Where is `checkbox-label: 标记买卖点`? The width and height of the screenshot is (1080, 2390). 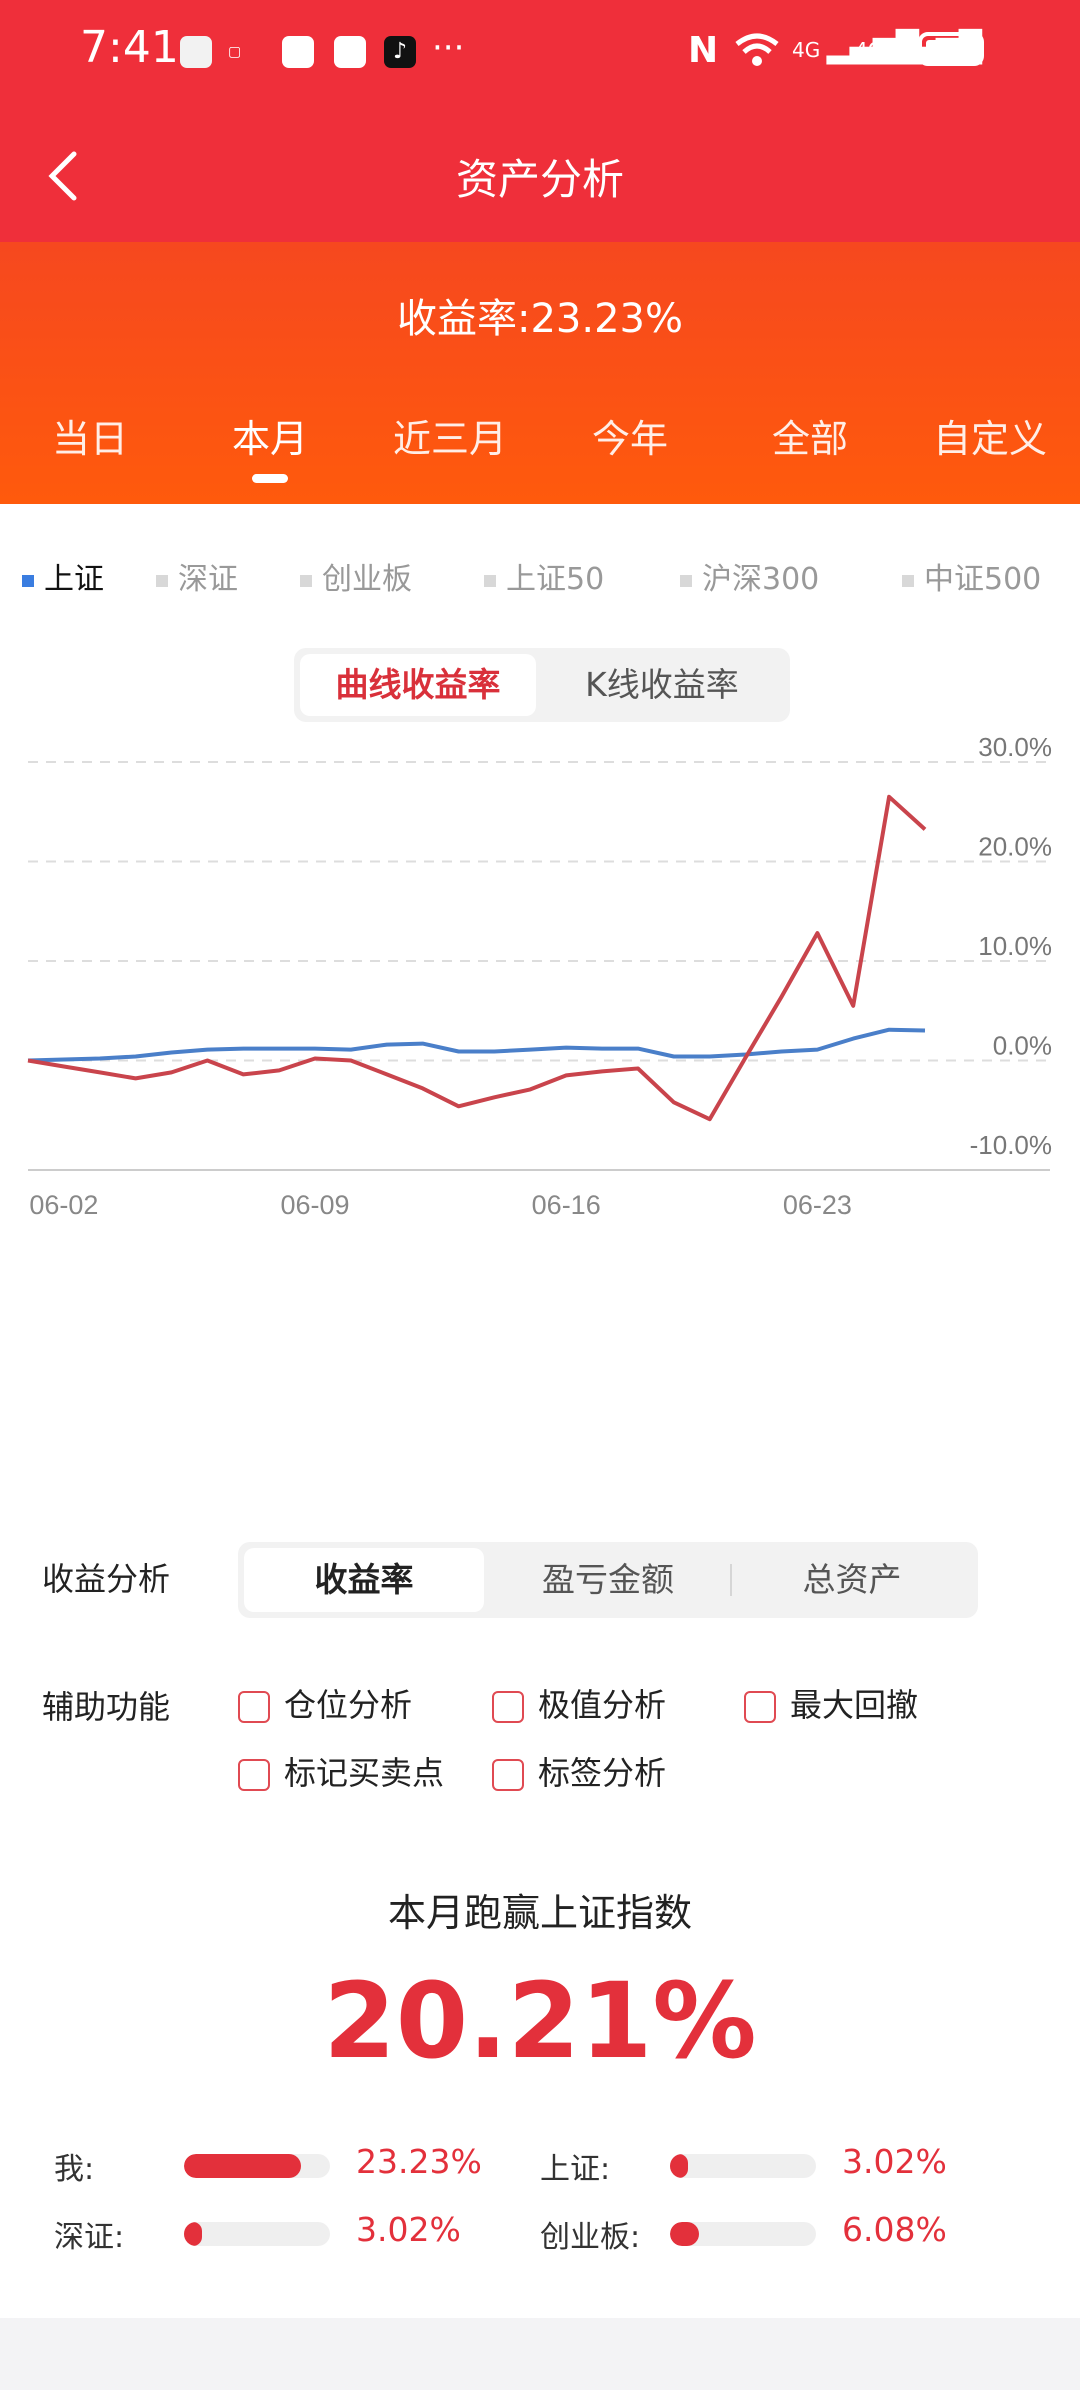
checkbox-label: 标记买卖点 is located at coordinates (364, 1773).